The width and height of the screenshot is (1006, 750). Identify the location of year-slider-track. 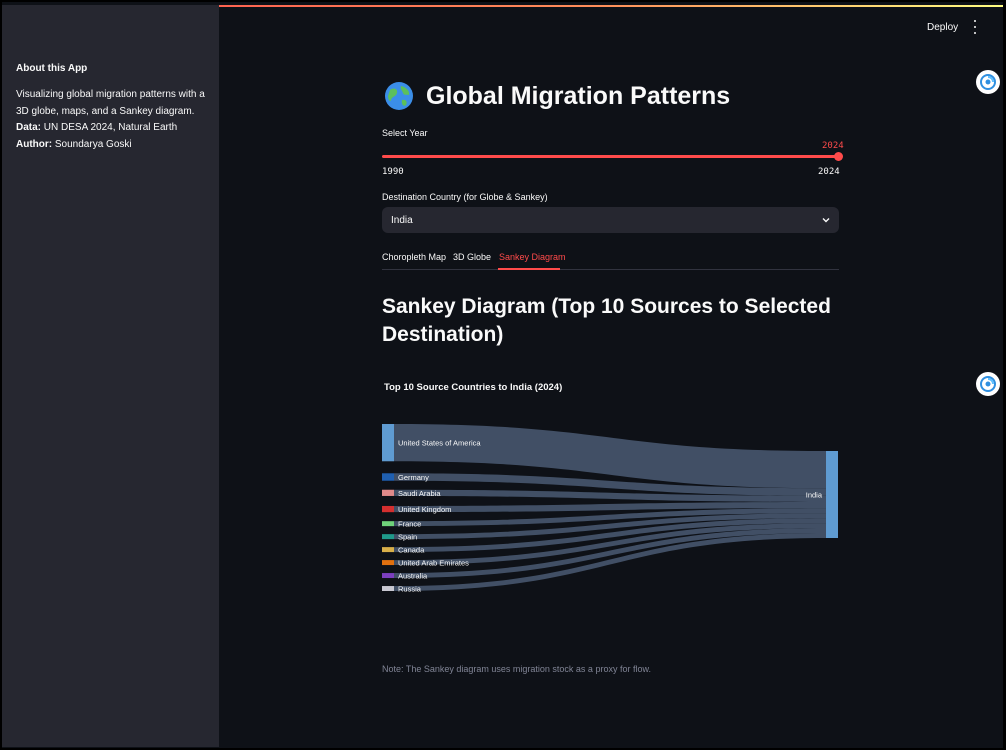
(610, 156).